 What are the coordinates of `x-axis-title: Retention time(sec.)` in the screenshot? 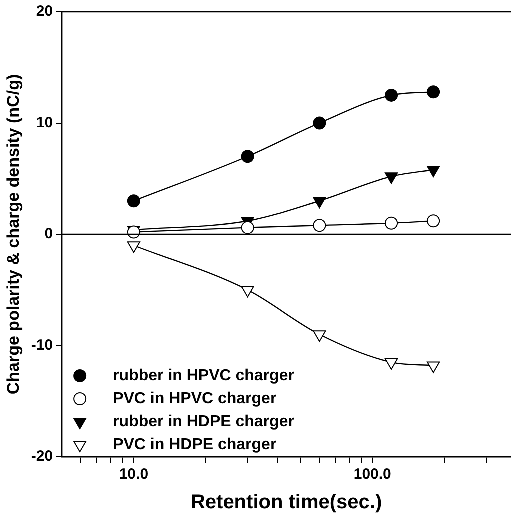 It's located at (286, 503).